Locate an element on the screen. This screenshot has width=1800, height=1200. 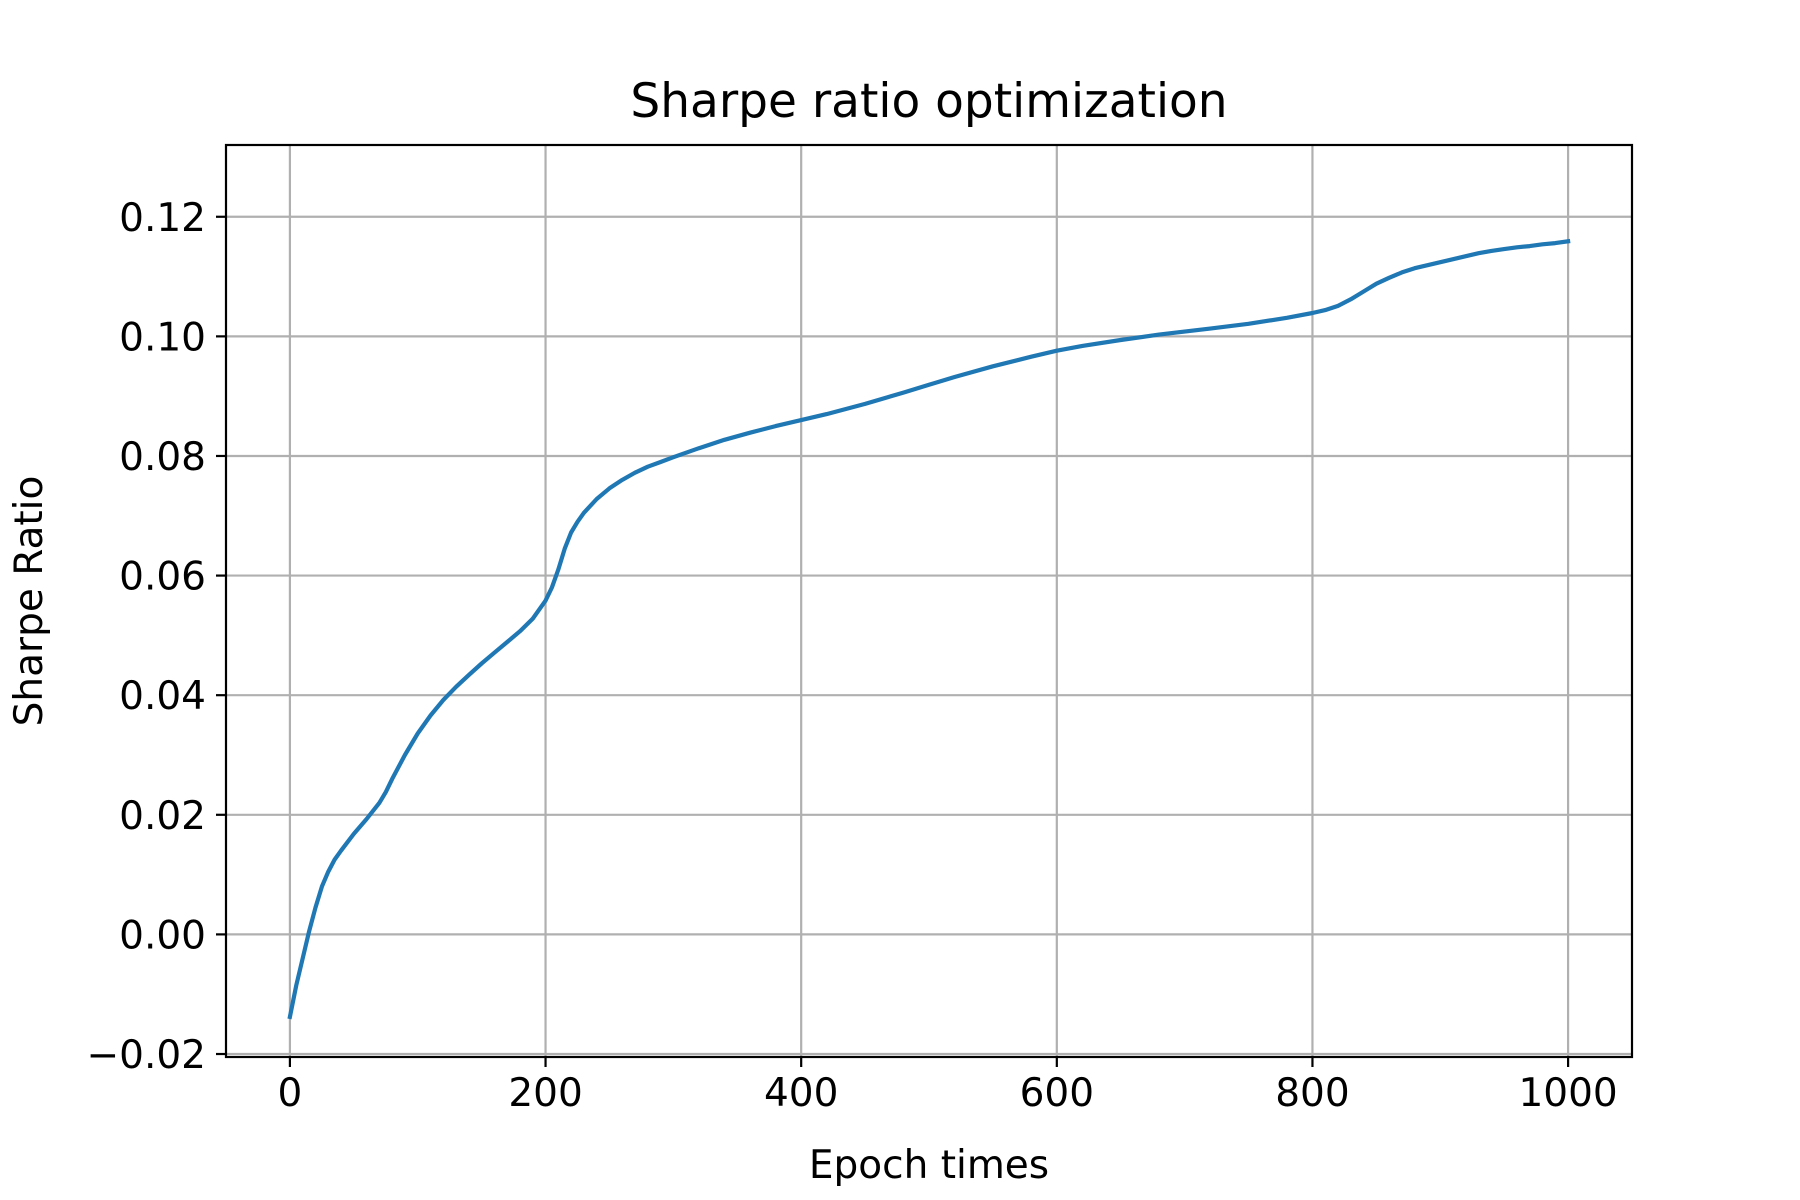
x-axis-ticks: 0 200 400 600 800 1000 is located at coordinates (947, 1086).